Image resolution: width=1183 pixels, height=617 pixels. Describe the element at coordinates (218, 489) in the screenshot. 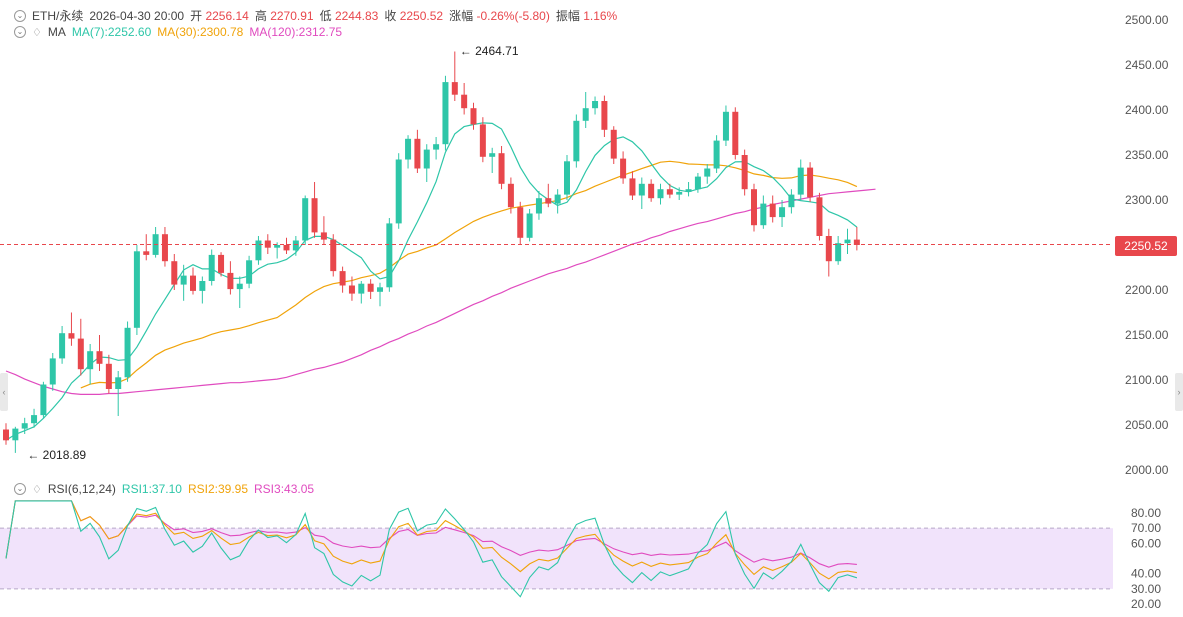

I see `rsi2-value: RSI2:39.95` at that location.